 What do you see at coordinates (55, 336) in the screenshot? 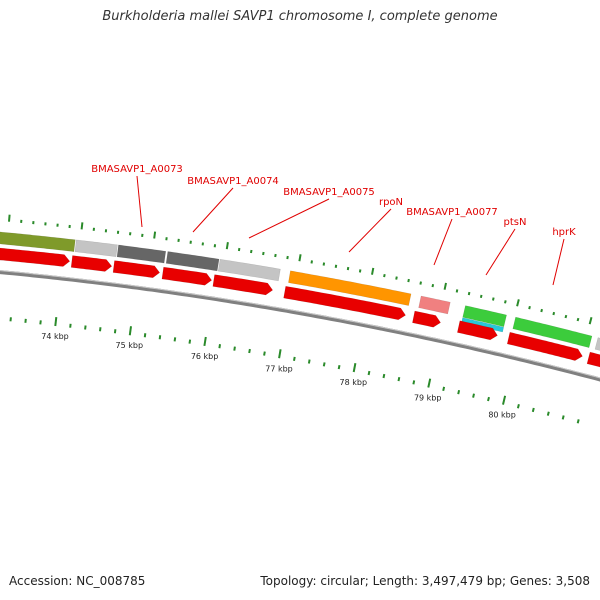
I see `kbp-label: 74 kbp` at bounding box center [55, 336].